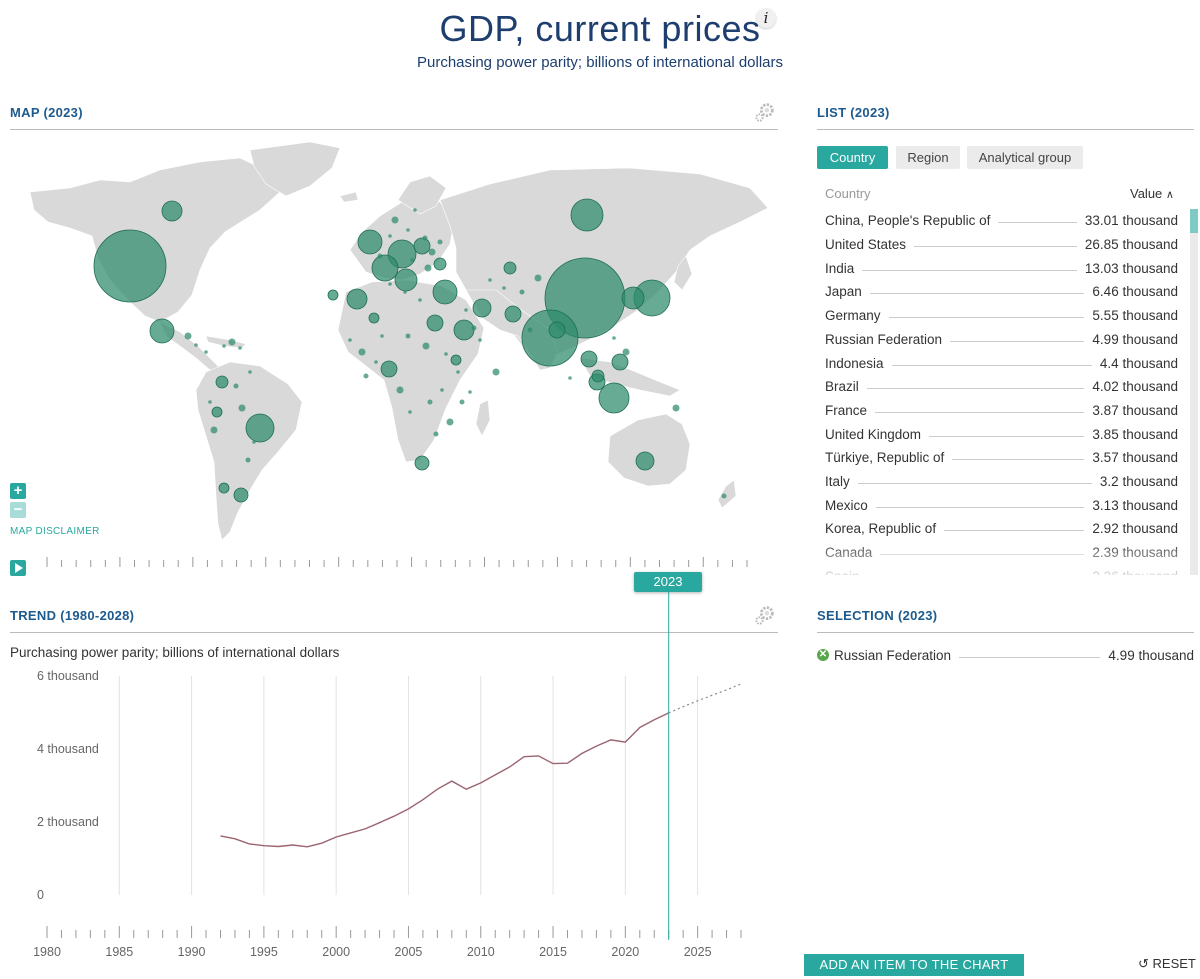  Describe the element at coordinates (848, 193) in the screenshot. I see `list-column-country: Country` at that location.